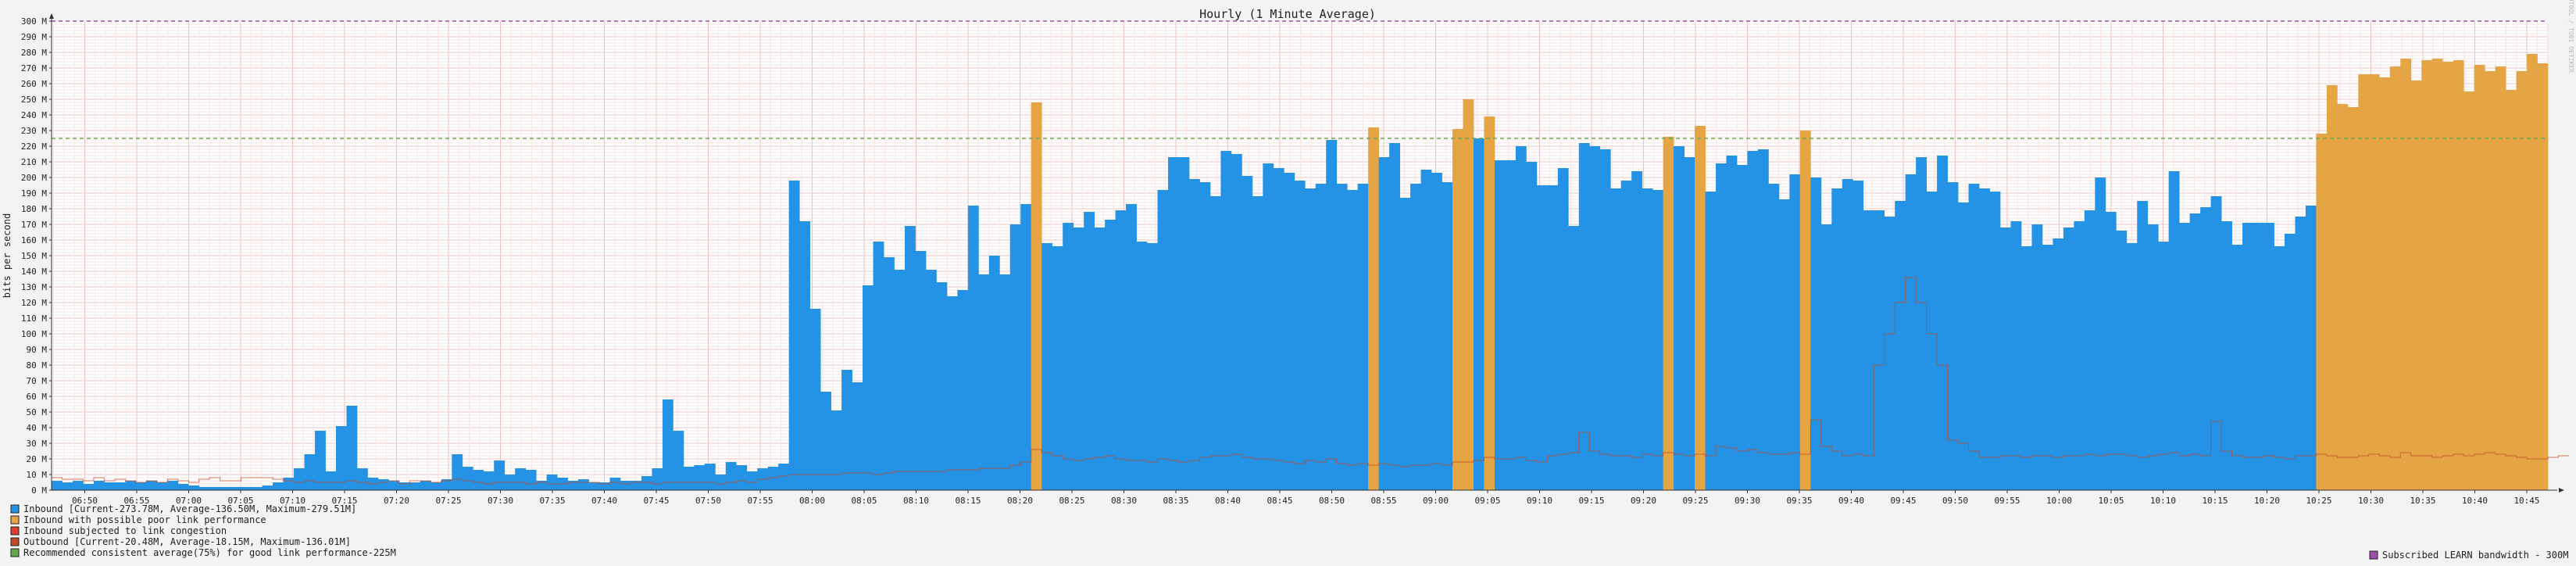 The image size is (2576, 566). I want to click on x-tick-label: 07:20, so click(397, 501).